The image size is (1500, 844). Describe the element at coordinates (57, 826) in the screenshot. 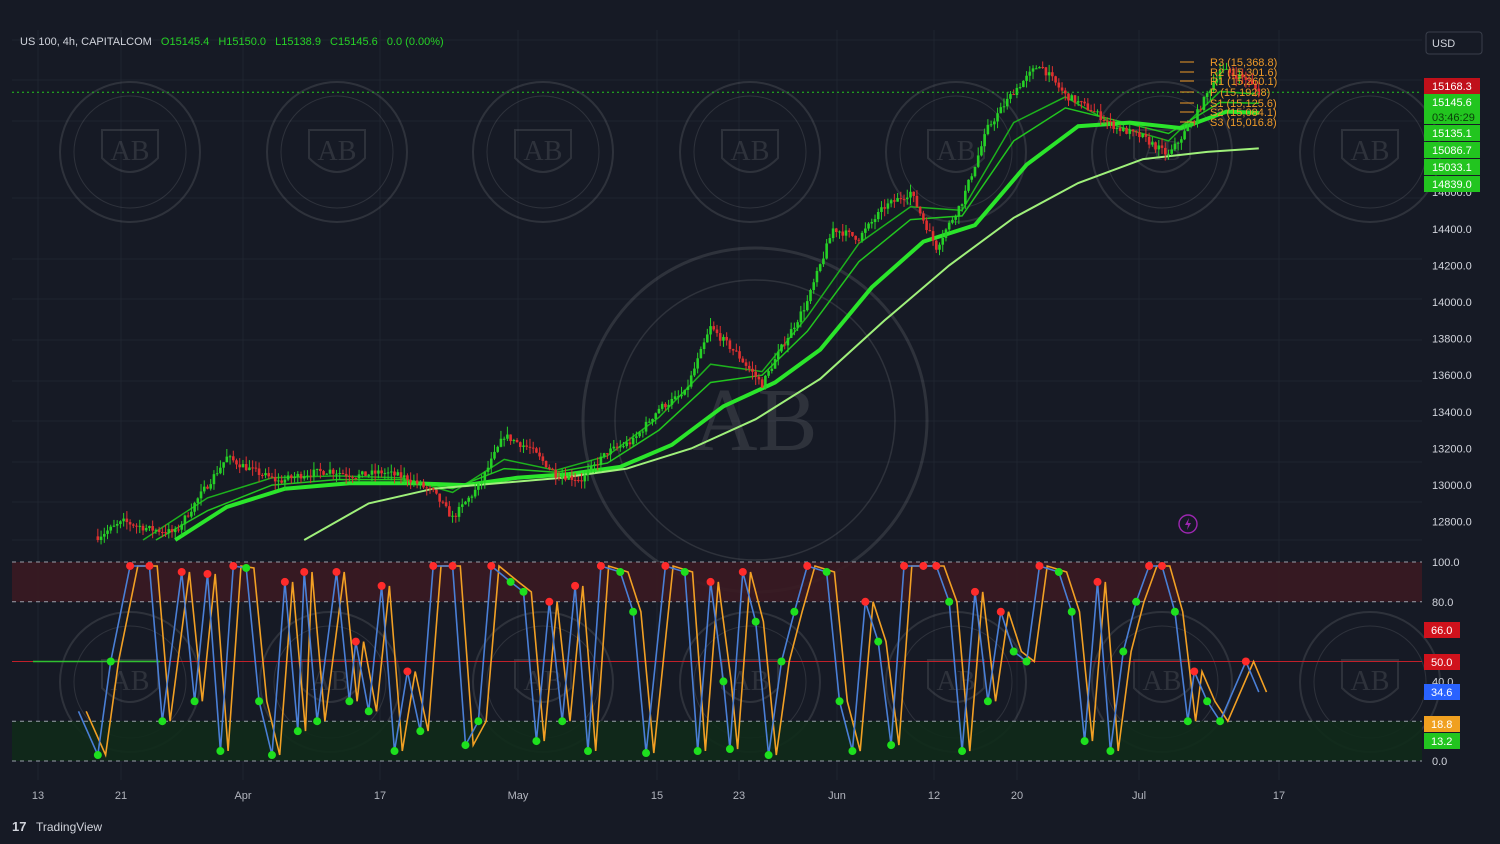

I see `tradingview-logo: 17 TradingView` at that location.